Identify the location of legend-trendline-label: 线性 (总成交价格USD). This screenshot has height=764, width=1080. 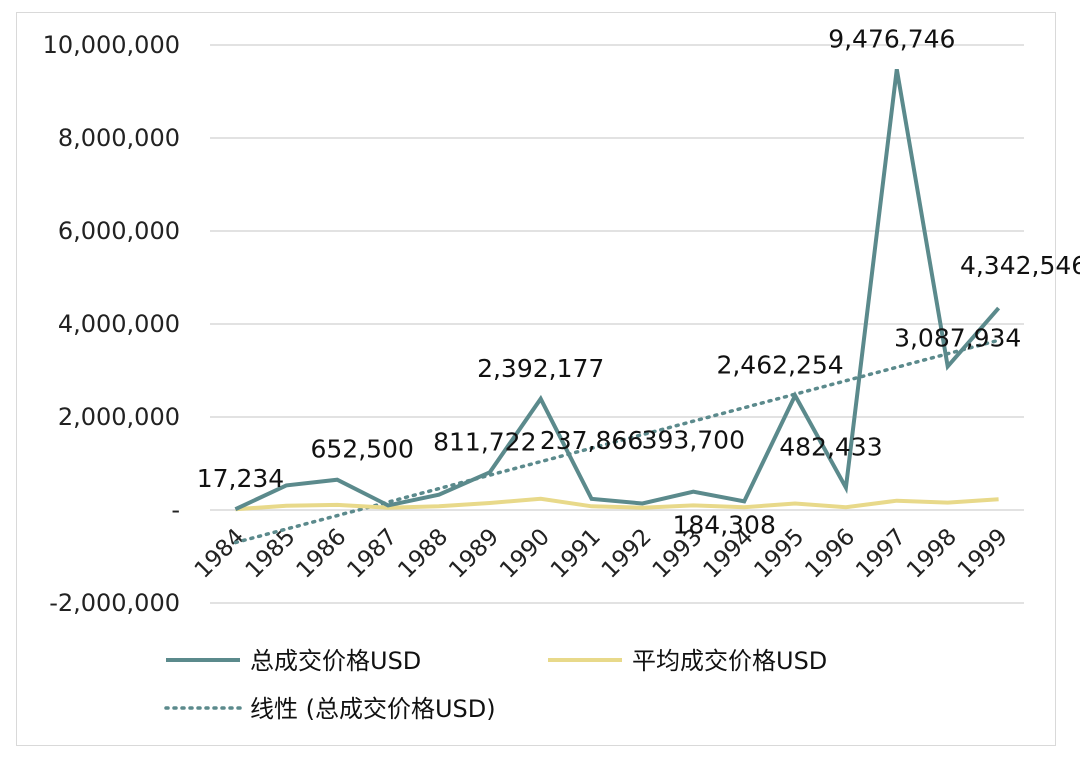
(373, 709).